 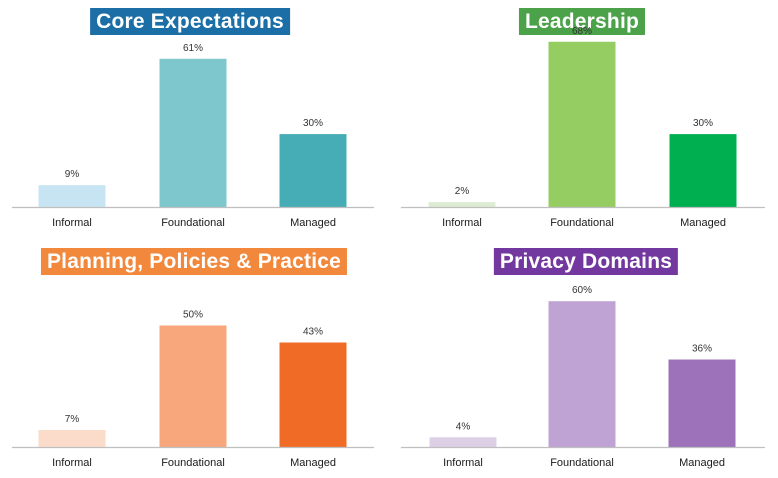 What do you see at coordinates (313, 332) in the screenshot?
I see `data-label: 43%` at bounding box center [313, 332].